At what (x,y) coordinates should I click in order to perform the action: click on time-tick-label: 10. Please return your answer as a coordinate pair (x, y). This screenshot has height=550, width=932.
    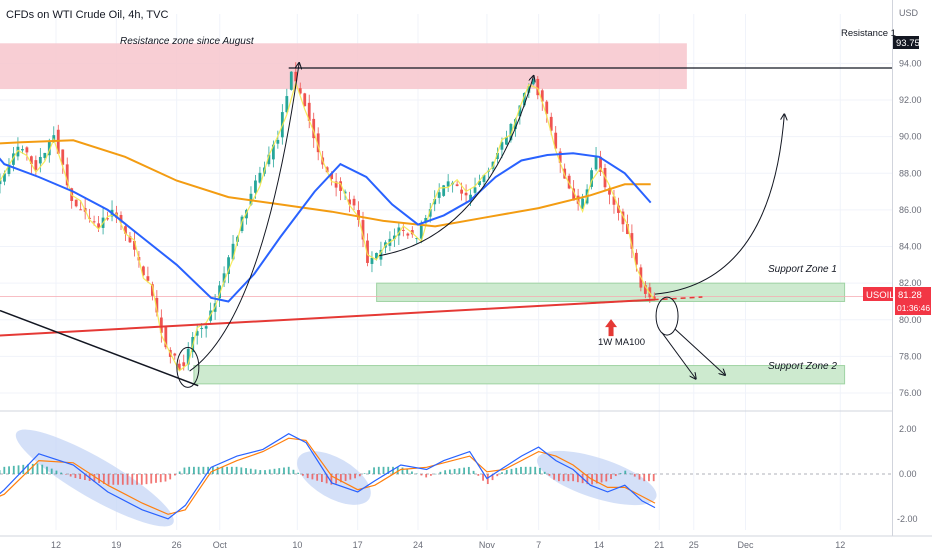
    Looking at the image, I should click on (297, 545).